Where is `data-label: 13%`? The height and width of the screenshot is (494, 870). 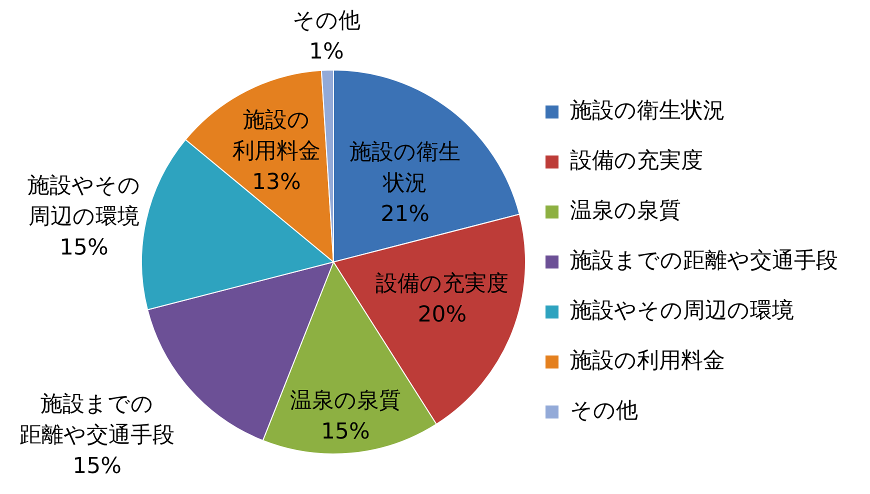
data-label: 13% is located at coordinates (276, 182).